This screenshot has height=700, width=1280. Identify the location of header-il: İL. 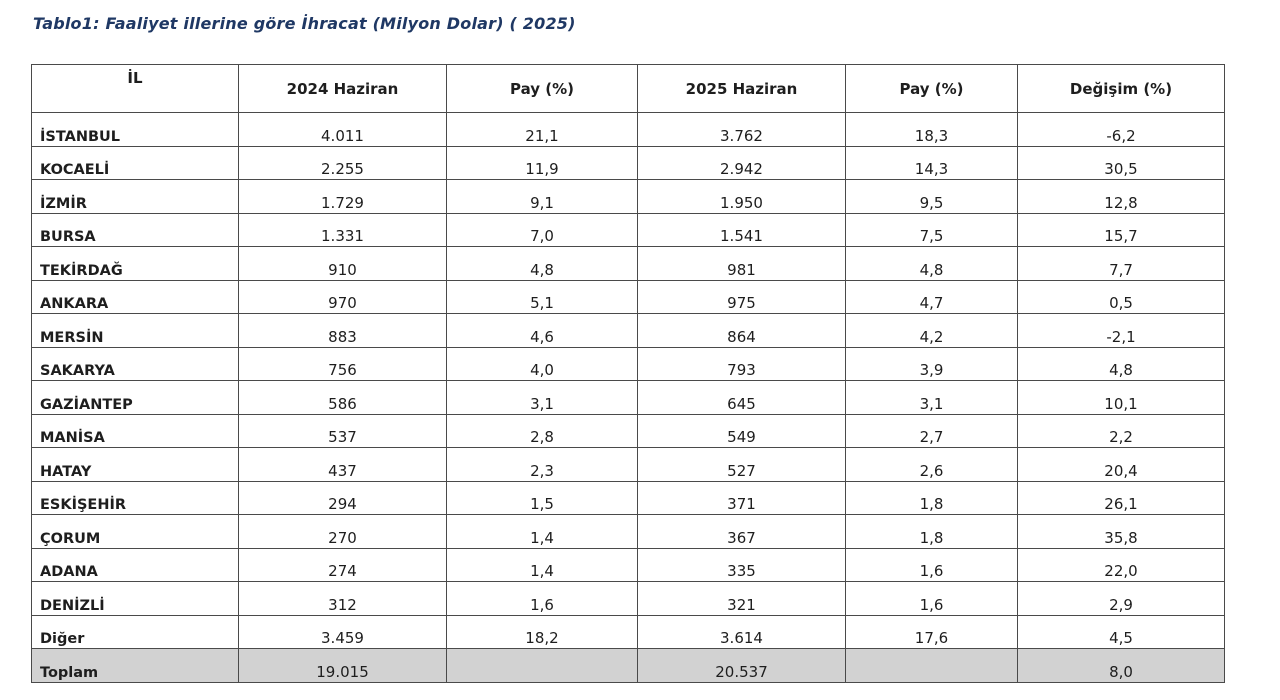
(135, 88).